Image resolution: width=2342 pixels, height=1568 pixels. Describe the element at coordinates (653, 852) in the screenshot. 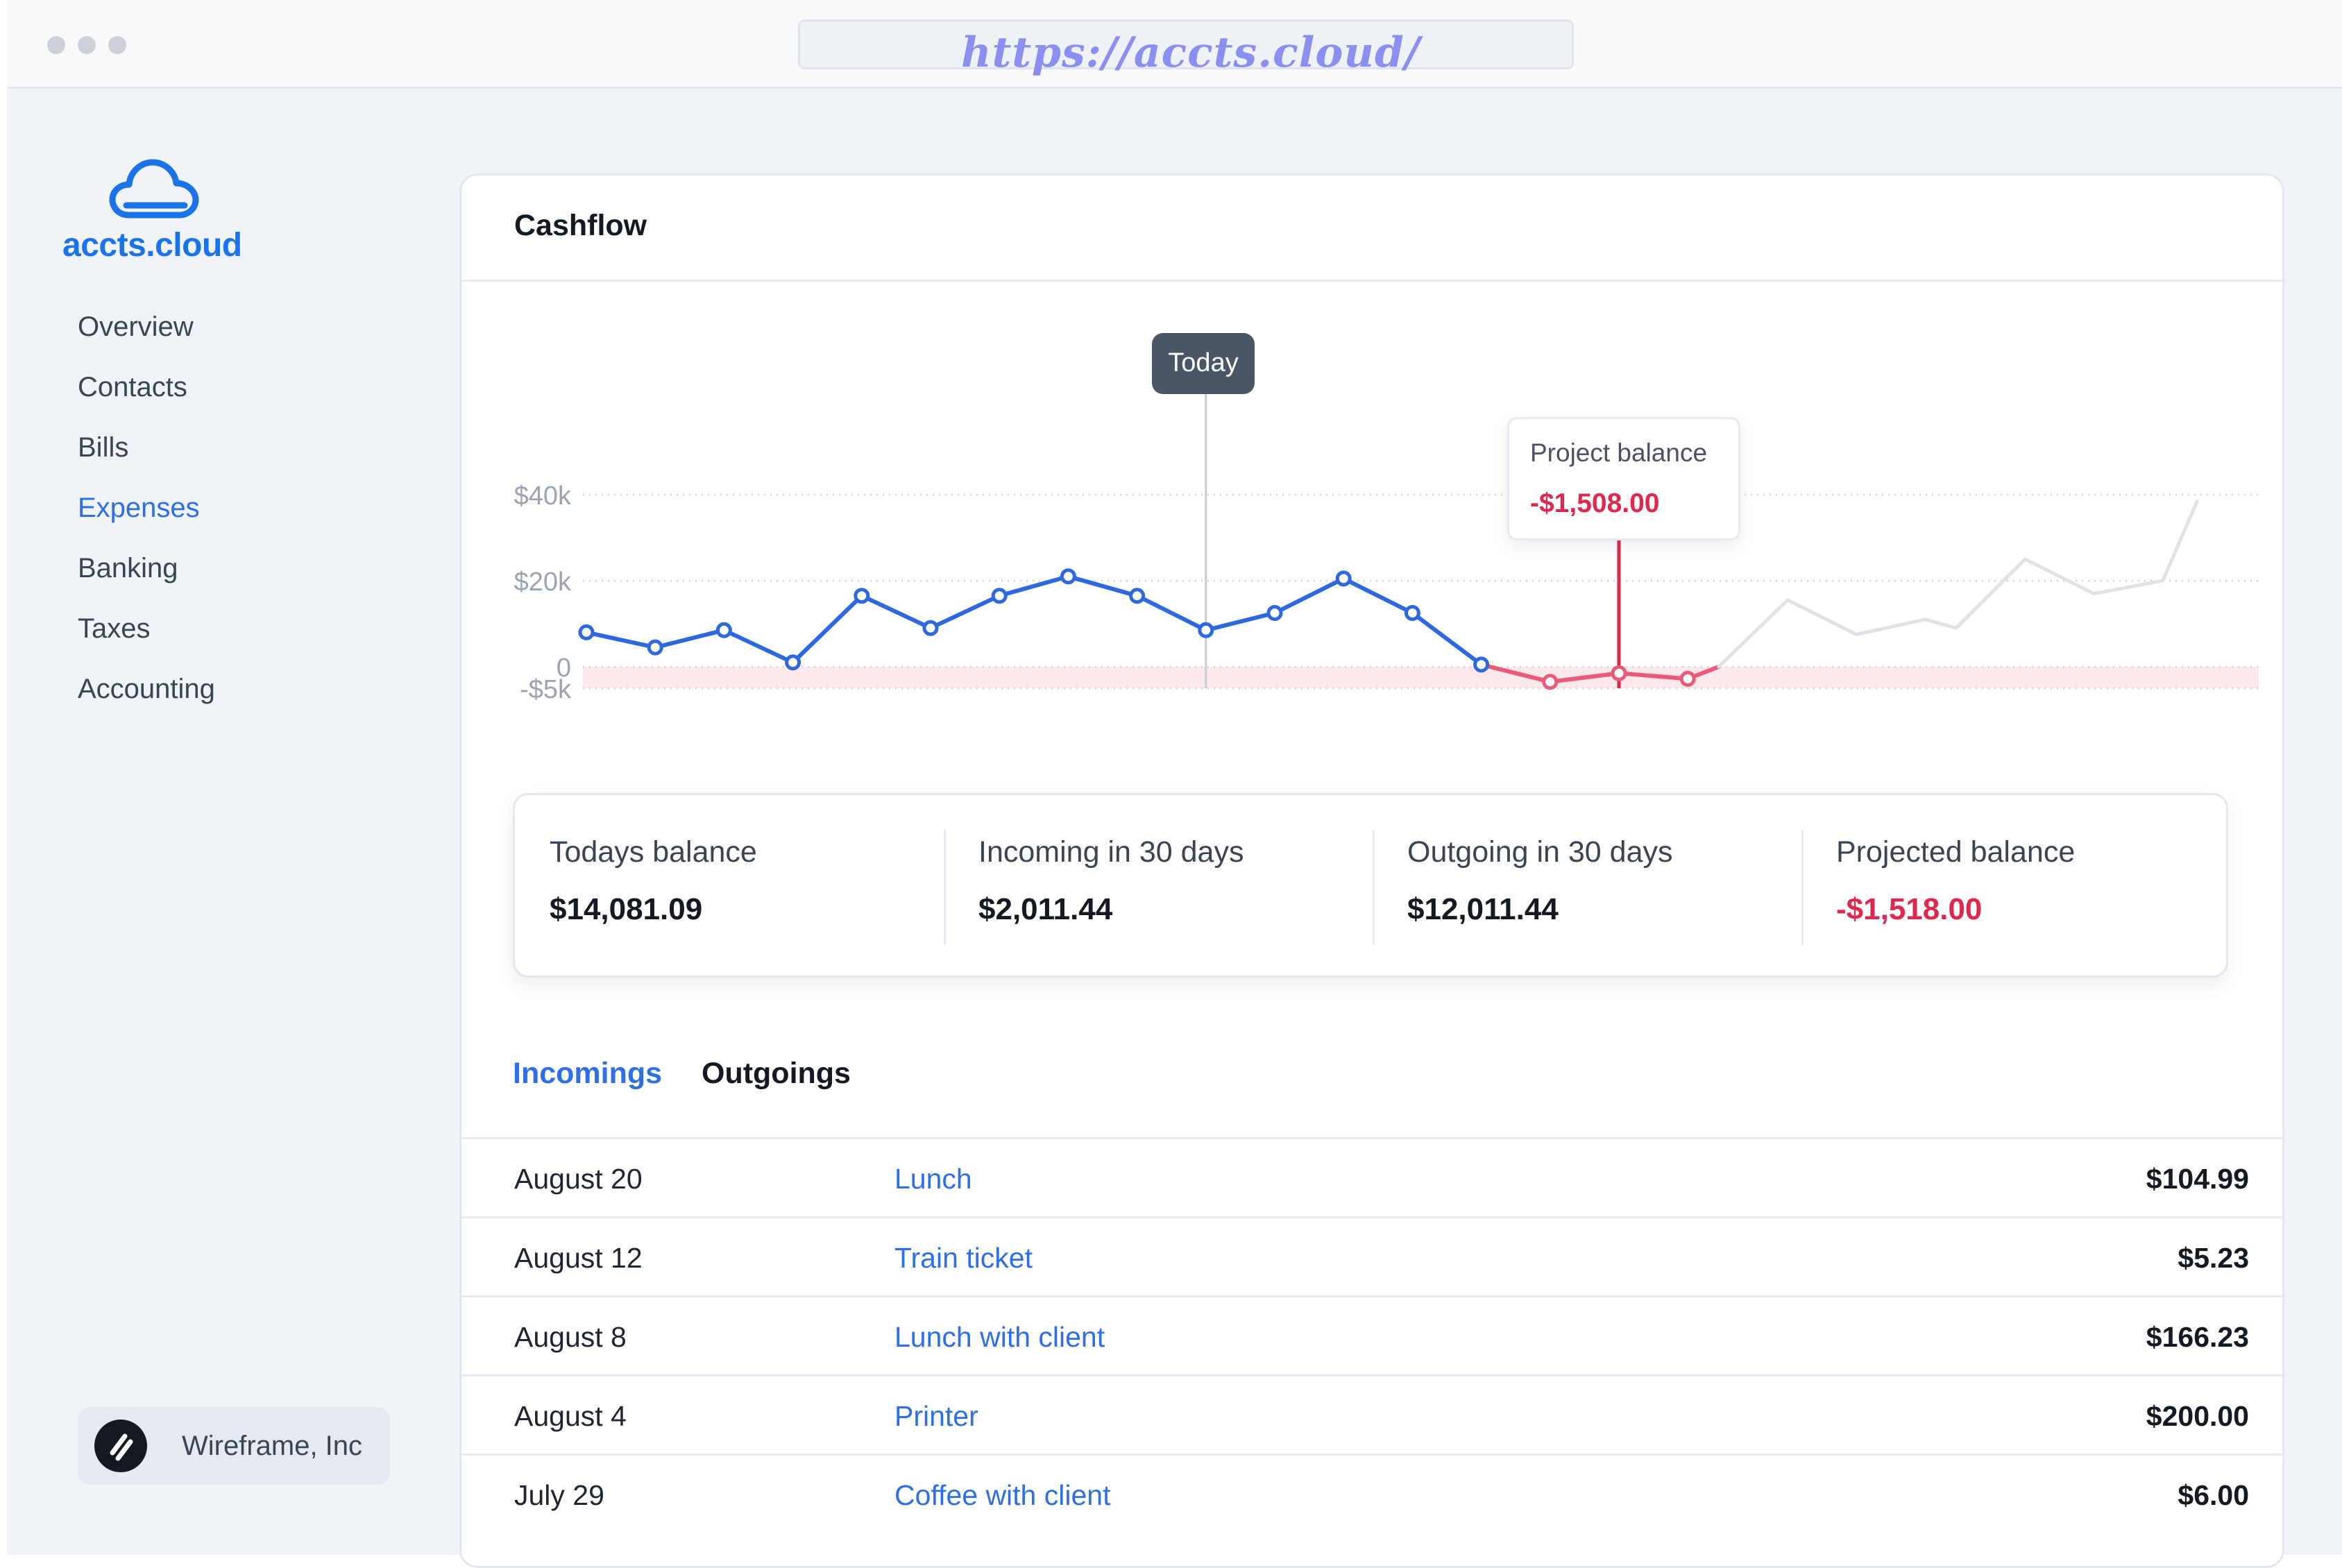

I see `stat-label: Todays balance` at that location.